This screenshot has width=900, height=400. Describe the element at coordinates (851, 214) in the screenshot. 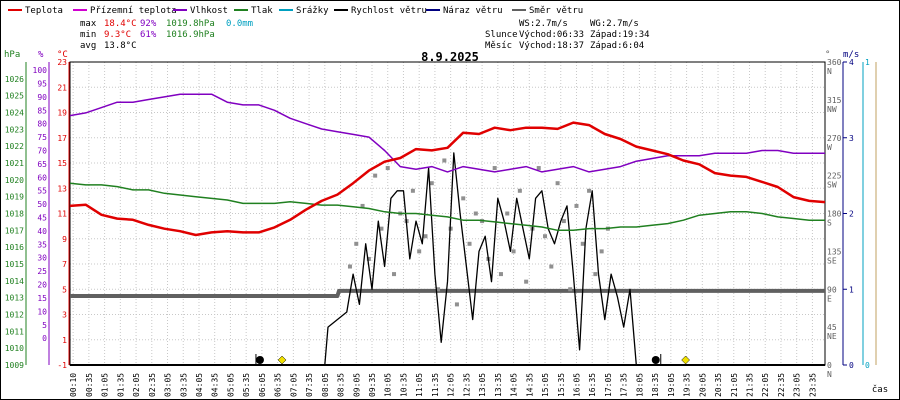

I see `wind-tick-label: 2` at that location.